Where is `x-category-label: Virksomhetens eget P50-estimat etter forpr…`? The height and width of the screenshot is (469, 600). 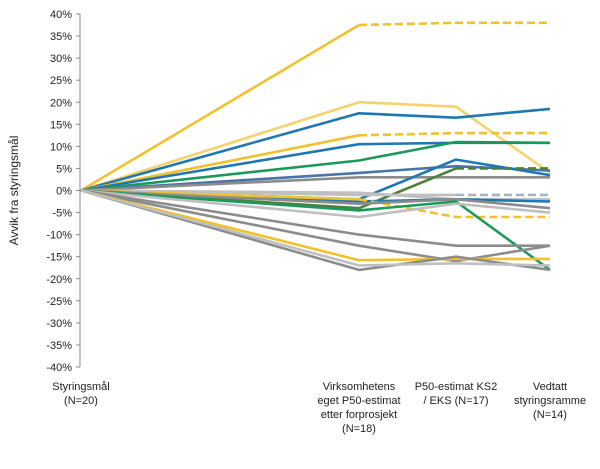
x-category-label: Virksomhetens eget P50-estimat etter forpr… is located at coordinates (358, 408).